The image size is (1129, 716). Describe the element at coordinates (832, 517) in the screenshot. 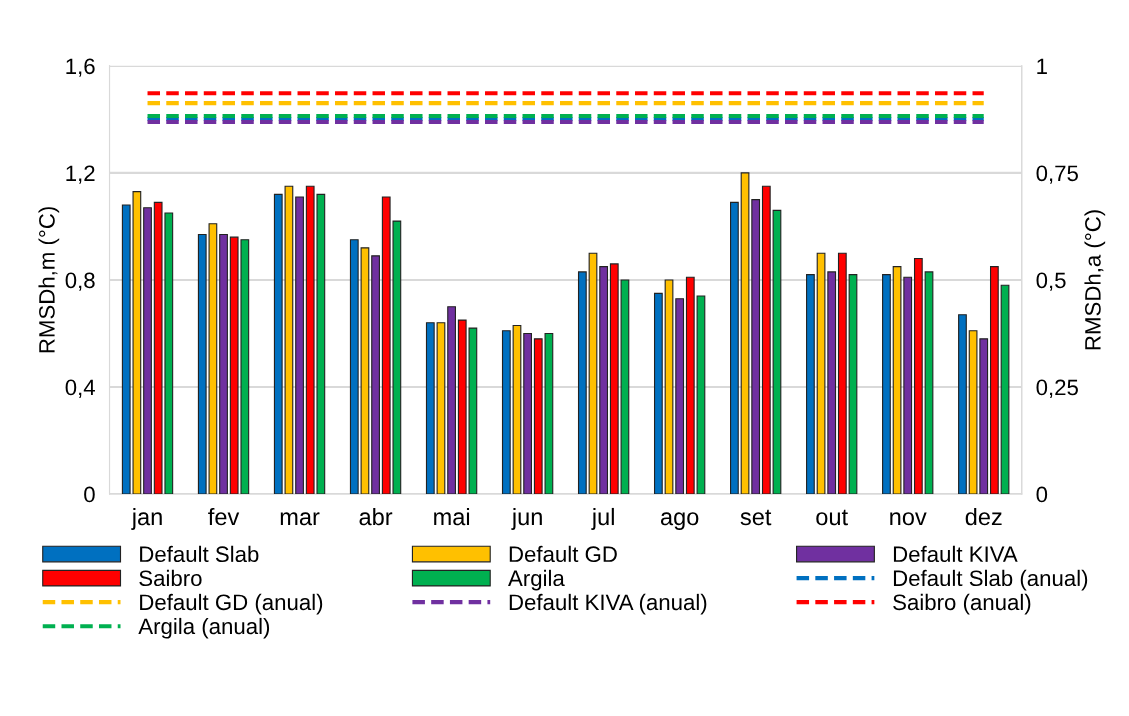

I see `x-tick-label: out` at that location.